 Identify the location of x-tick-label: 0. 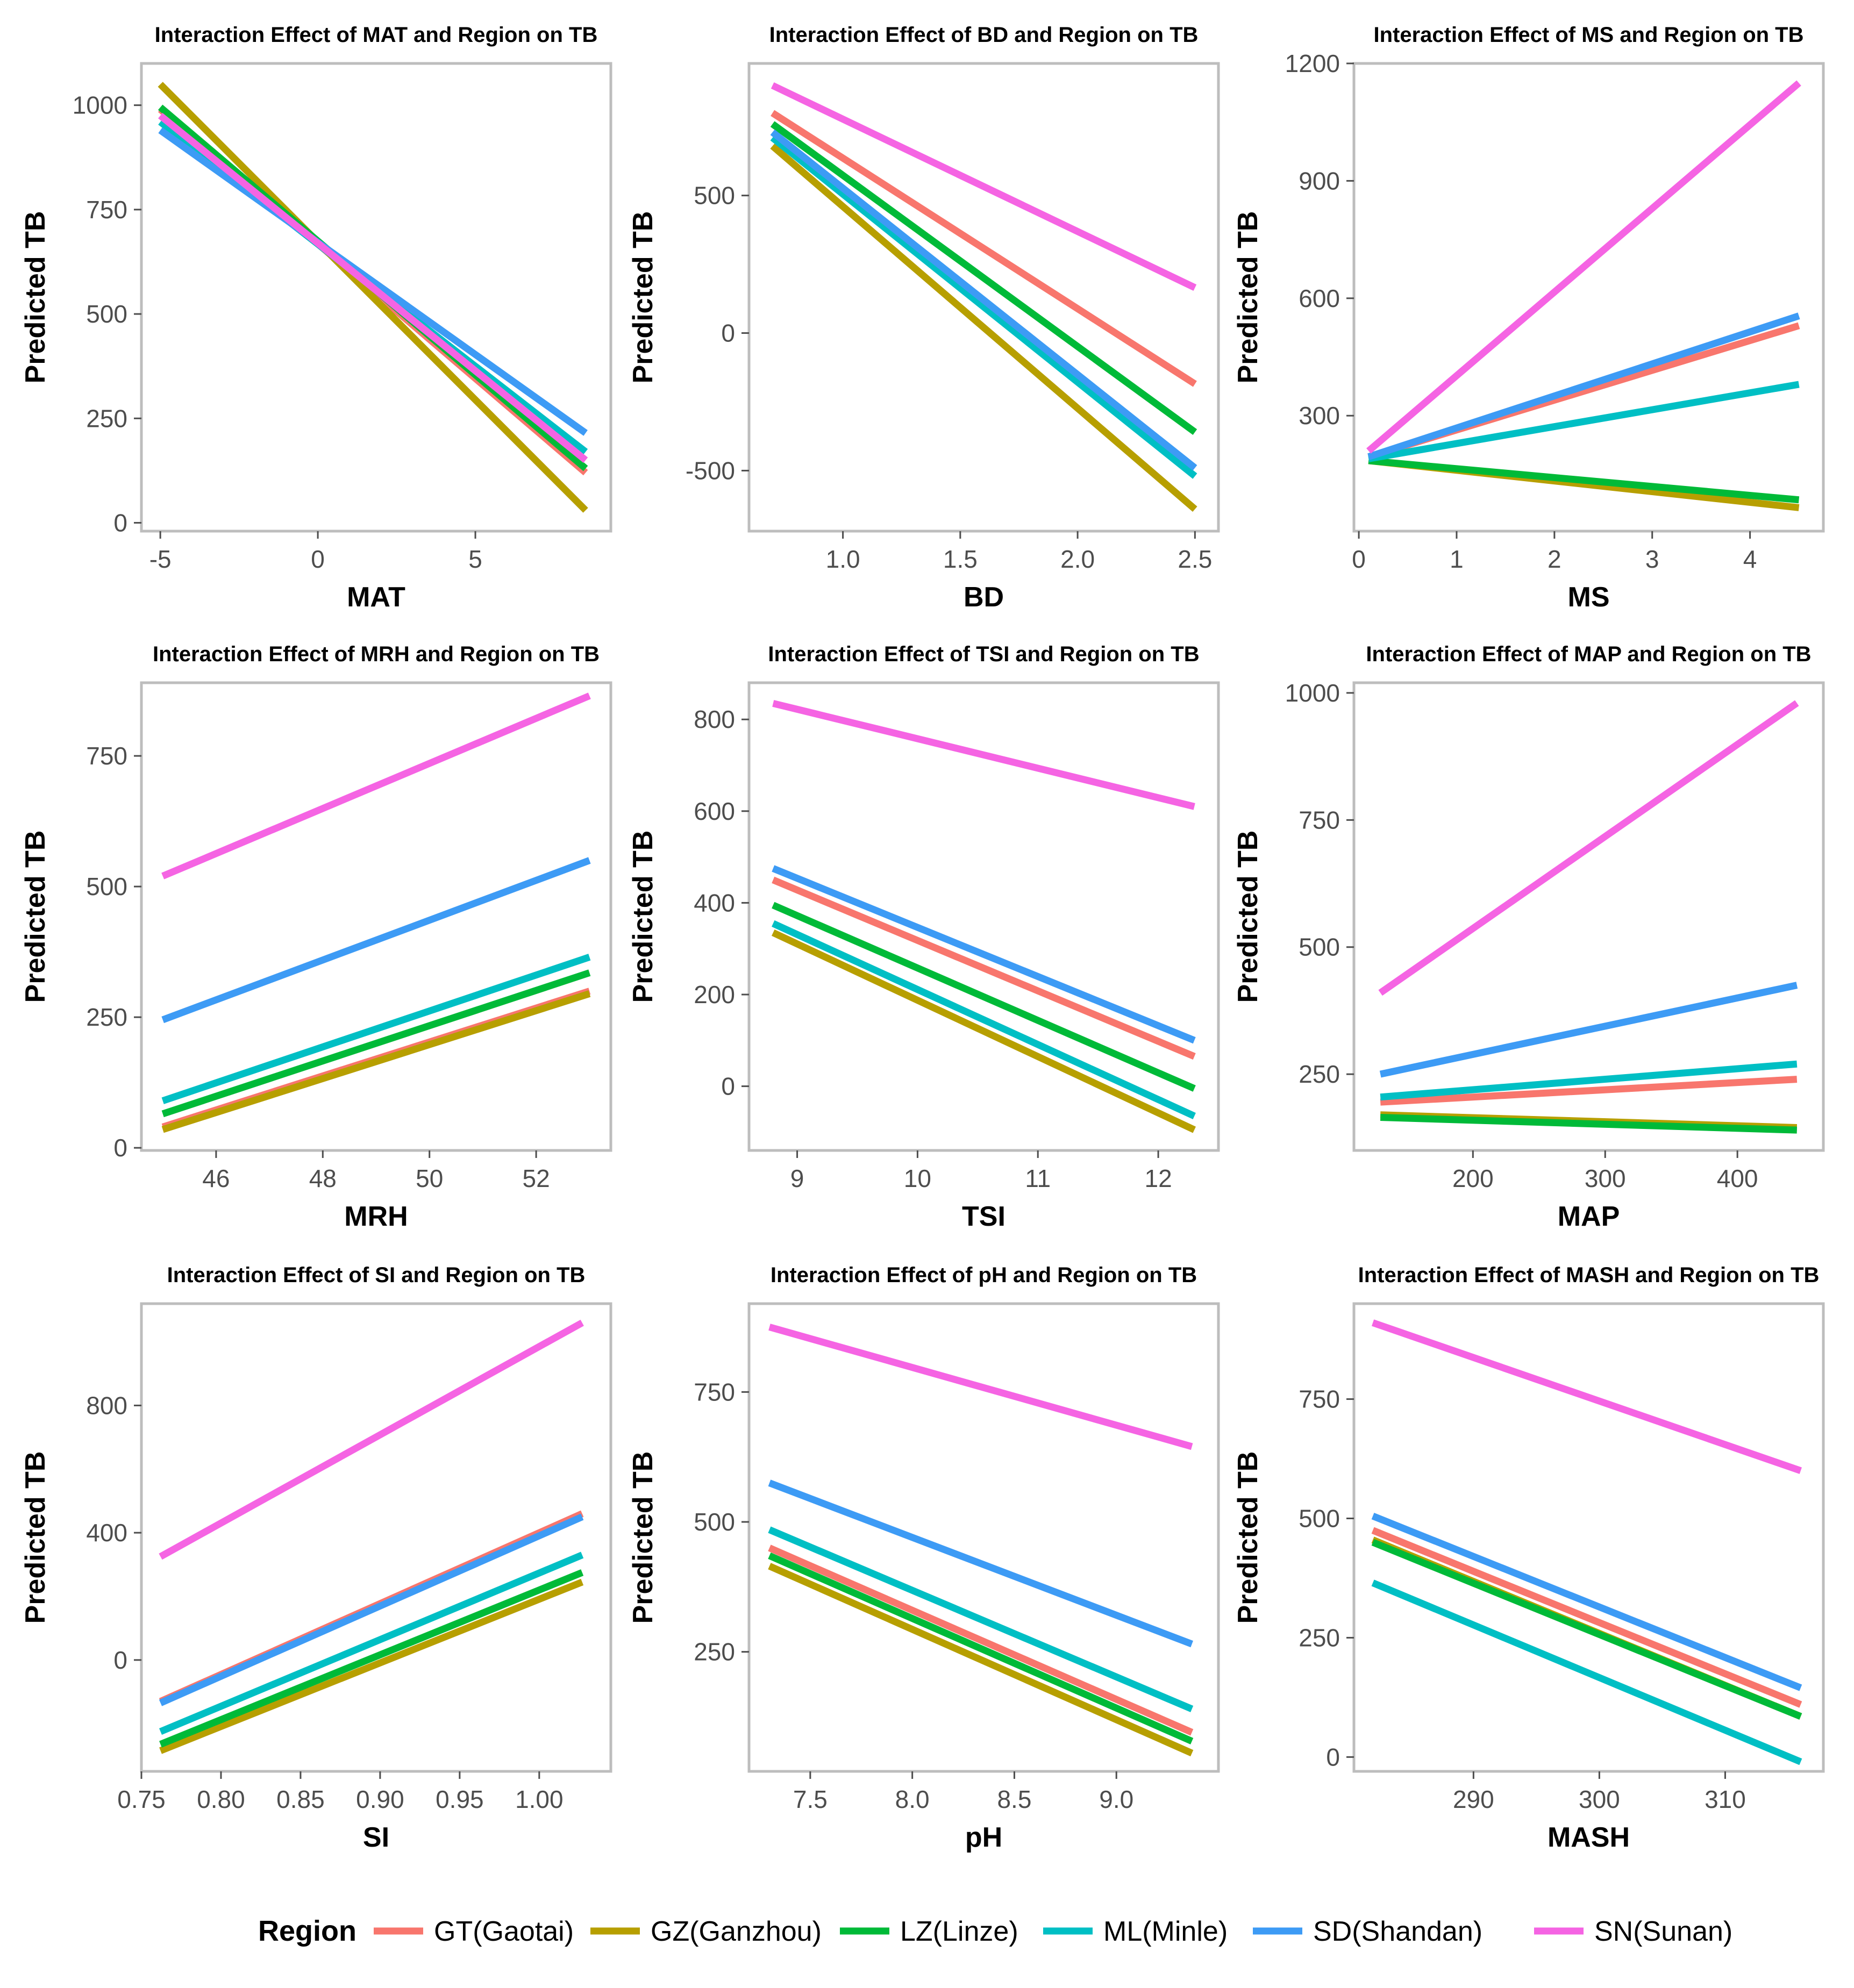
(318, 559).